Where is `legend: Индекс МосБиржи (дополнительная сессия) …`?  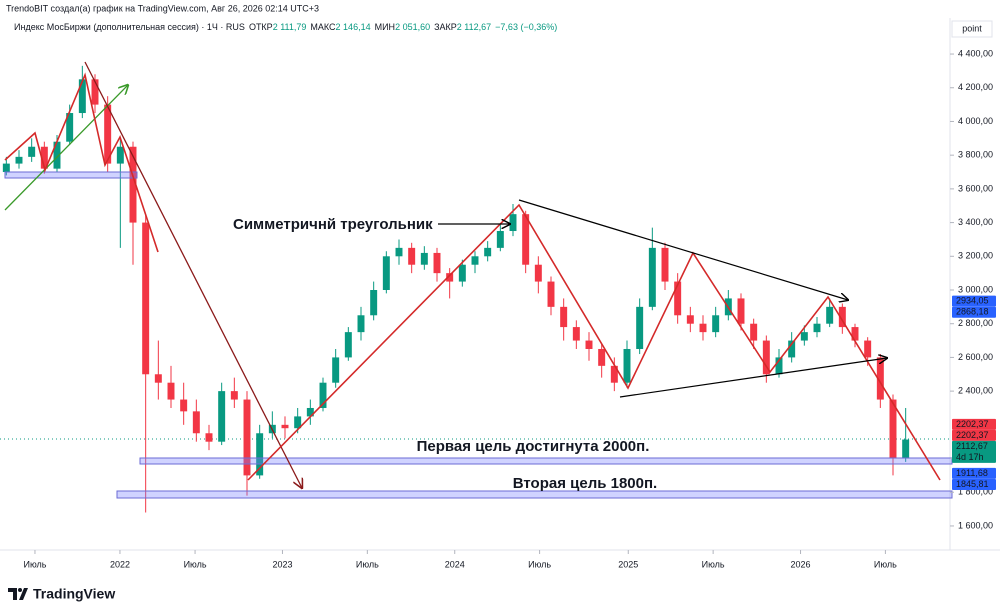
legend: Индекс МосБиржи (дополнительная сессия) … is located at coordinates (285, 27).